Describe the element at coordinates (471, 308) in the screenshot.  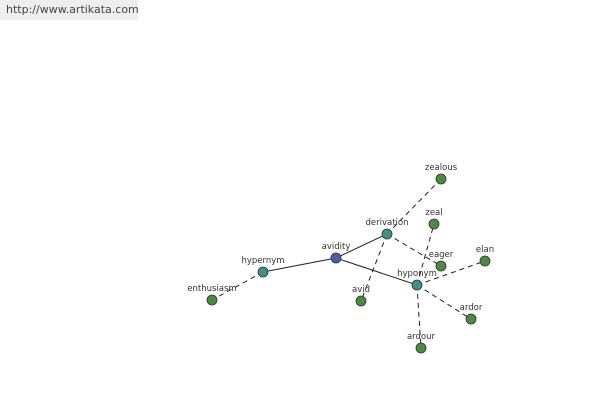
I see `node-label: ardor` at that location.